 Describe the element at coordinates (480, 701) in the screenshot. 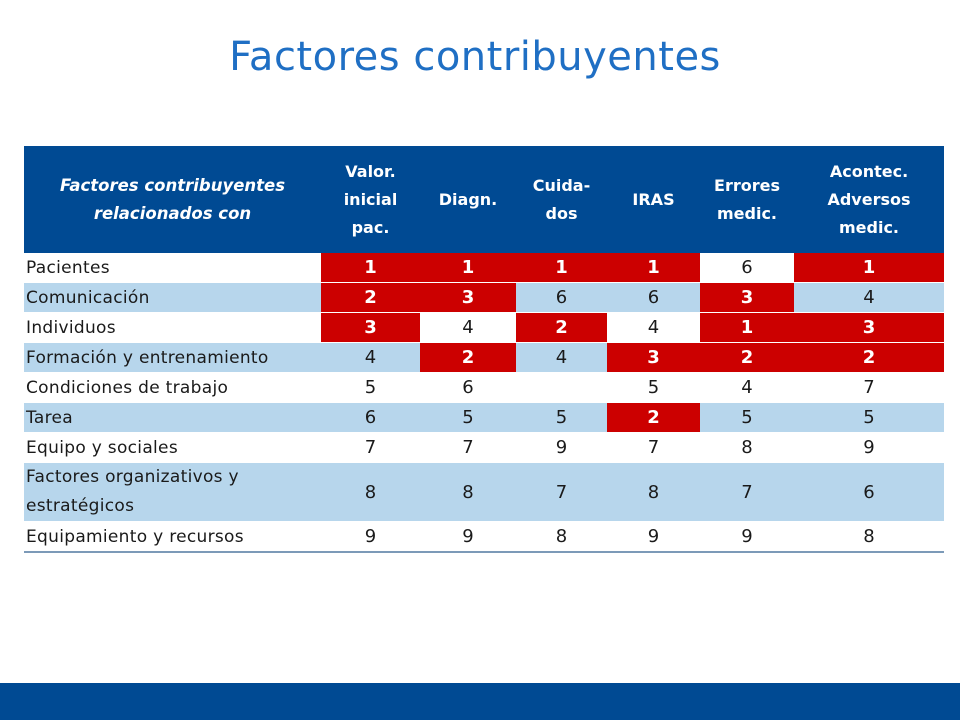

I see `footer-bar` at that location.